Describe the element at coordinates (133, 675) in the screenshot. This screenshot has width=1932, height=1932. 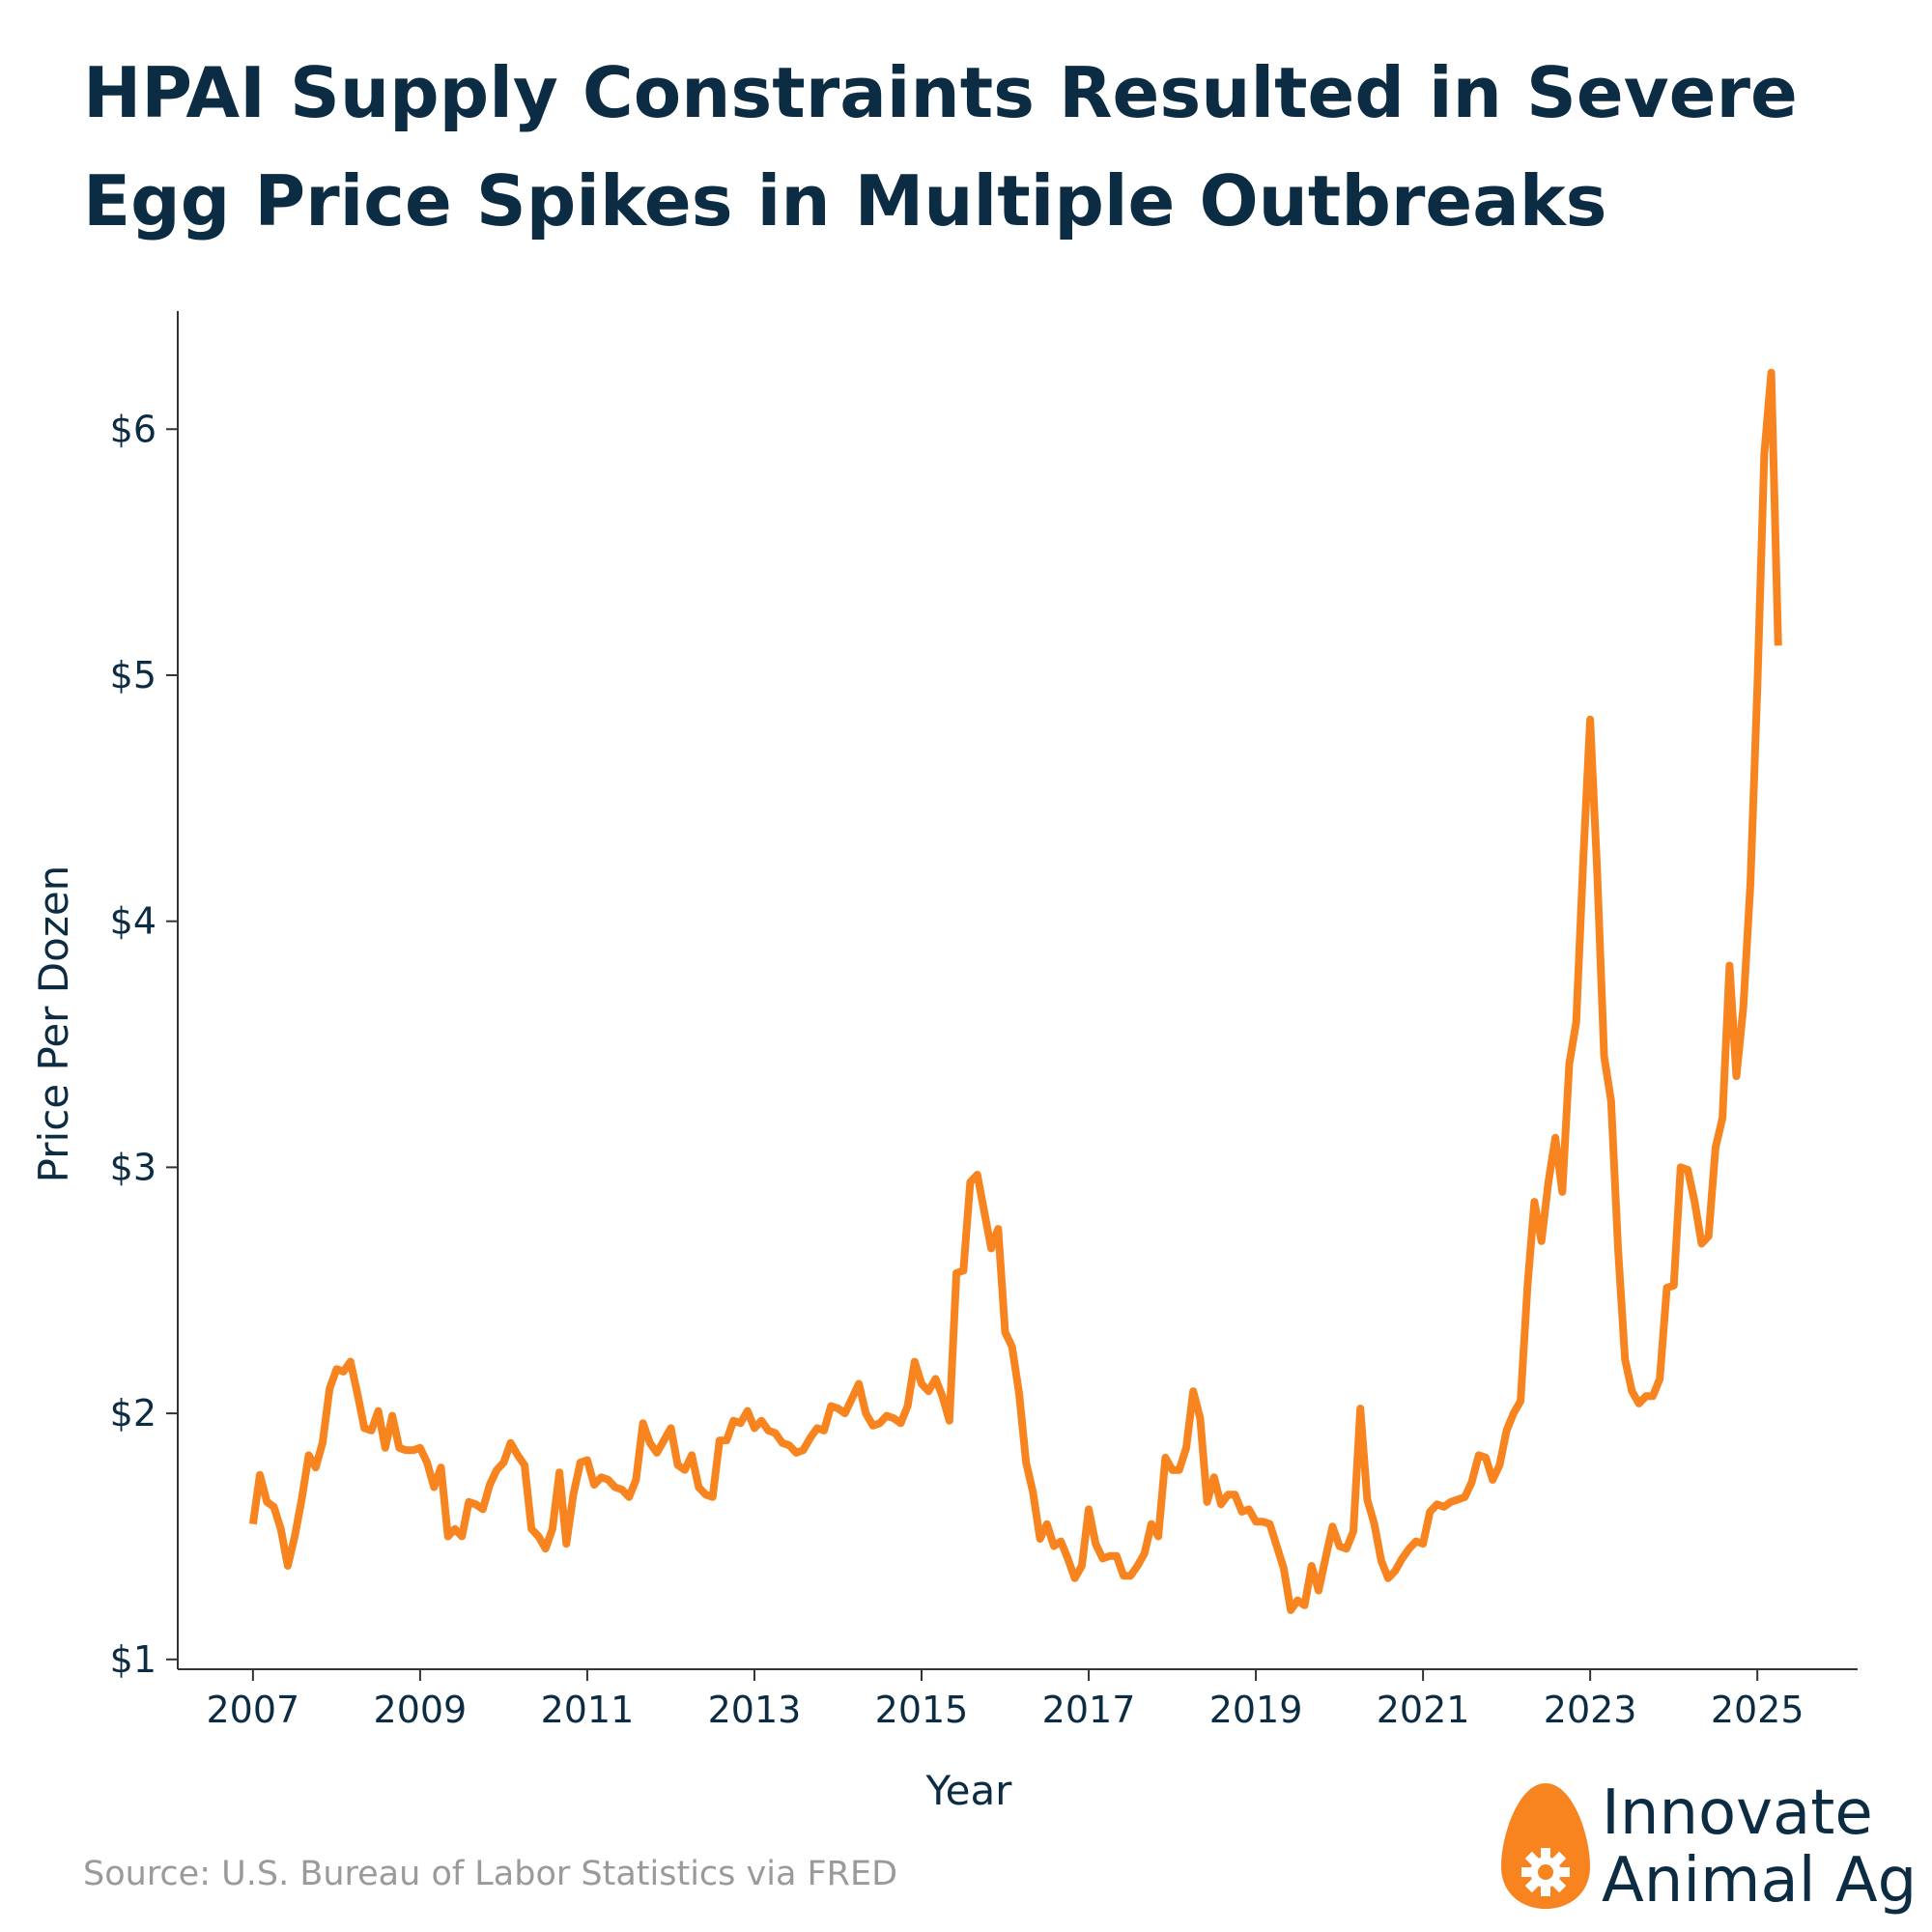
I see `y-tick-label: $5` at that location.